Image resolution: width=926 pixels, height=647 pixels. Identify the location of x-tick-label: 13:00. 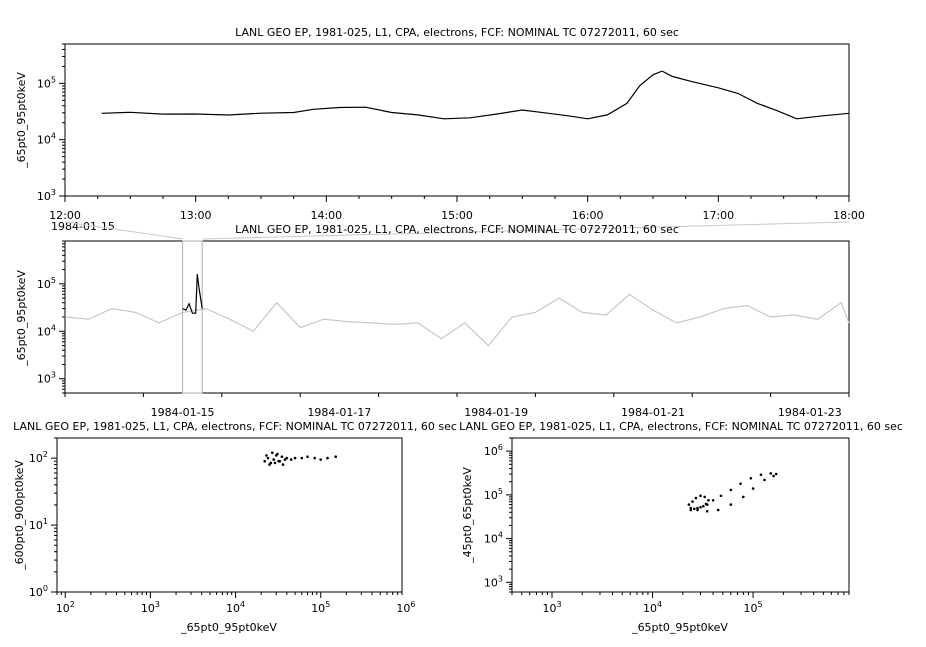
(196, 215).